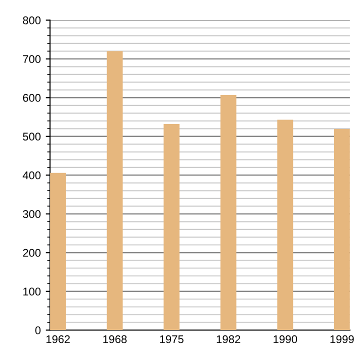  Describe the element at coordinates (32, 292) in the screenshot. I see `y-tick-label: 100` at that location.